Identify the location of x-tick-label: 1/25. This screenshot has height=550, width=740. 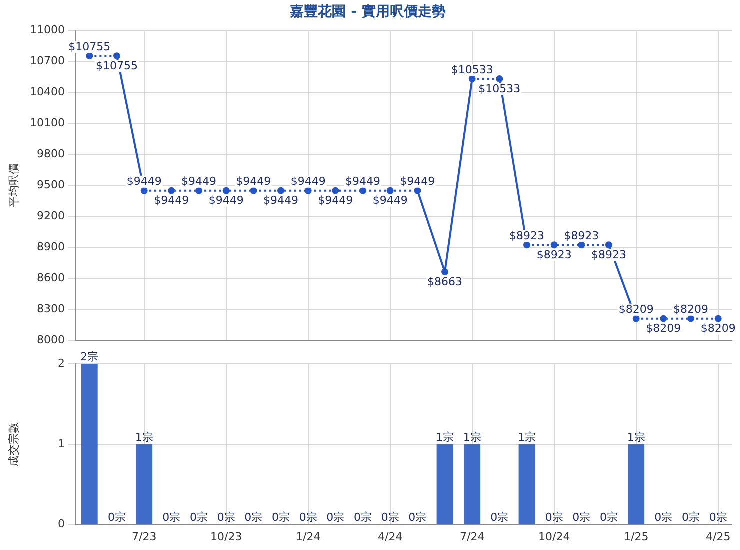
(636, 537).